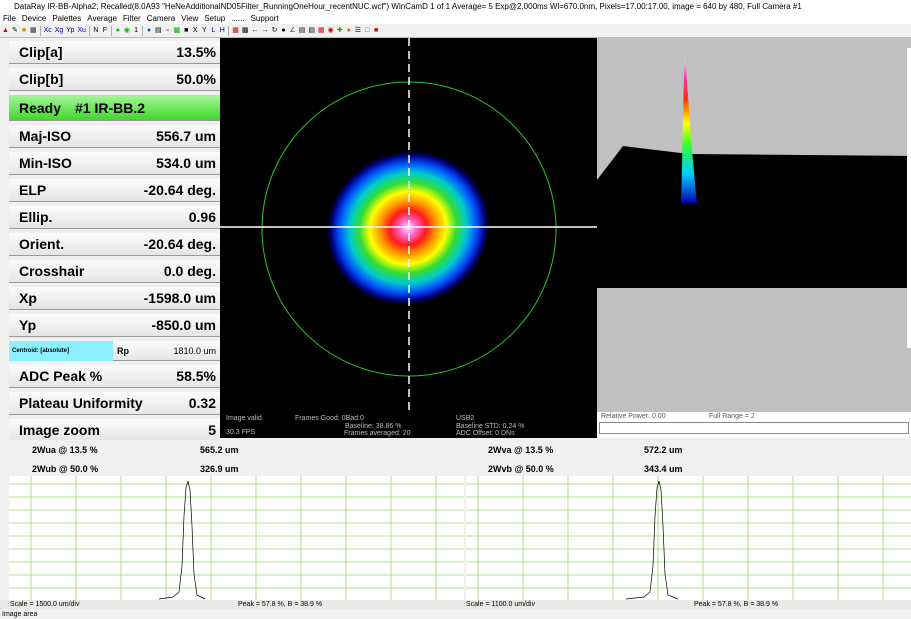 The image size is (911, 619). I want to click on wvb-label: 2Wvb @ 50.0 %, so click(521, 469).